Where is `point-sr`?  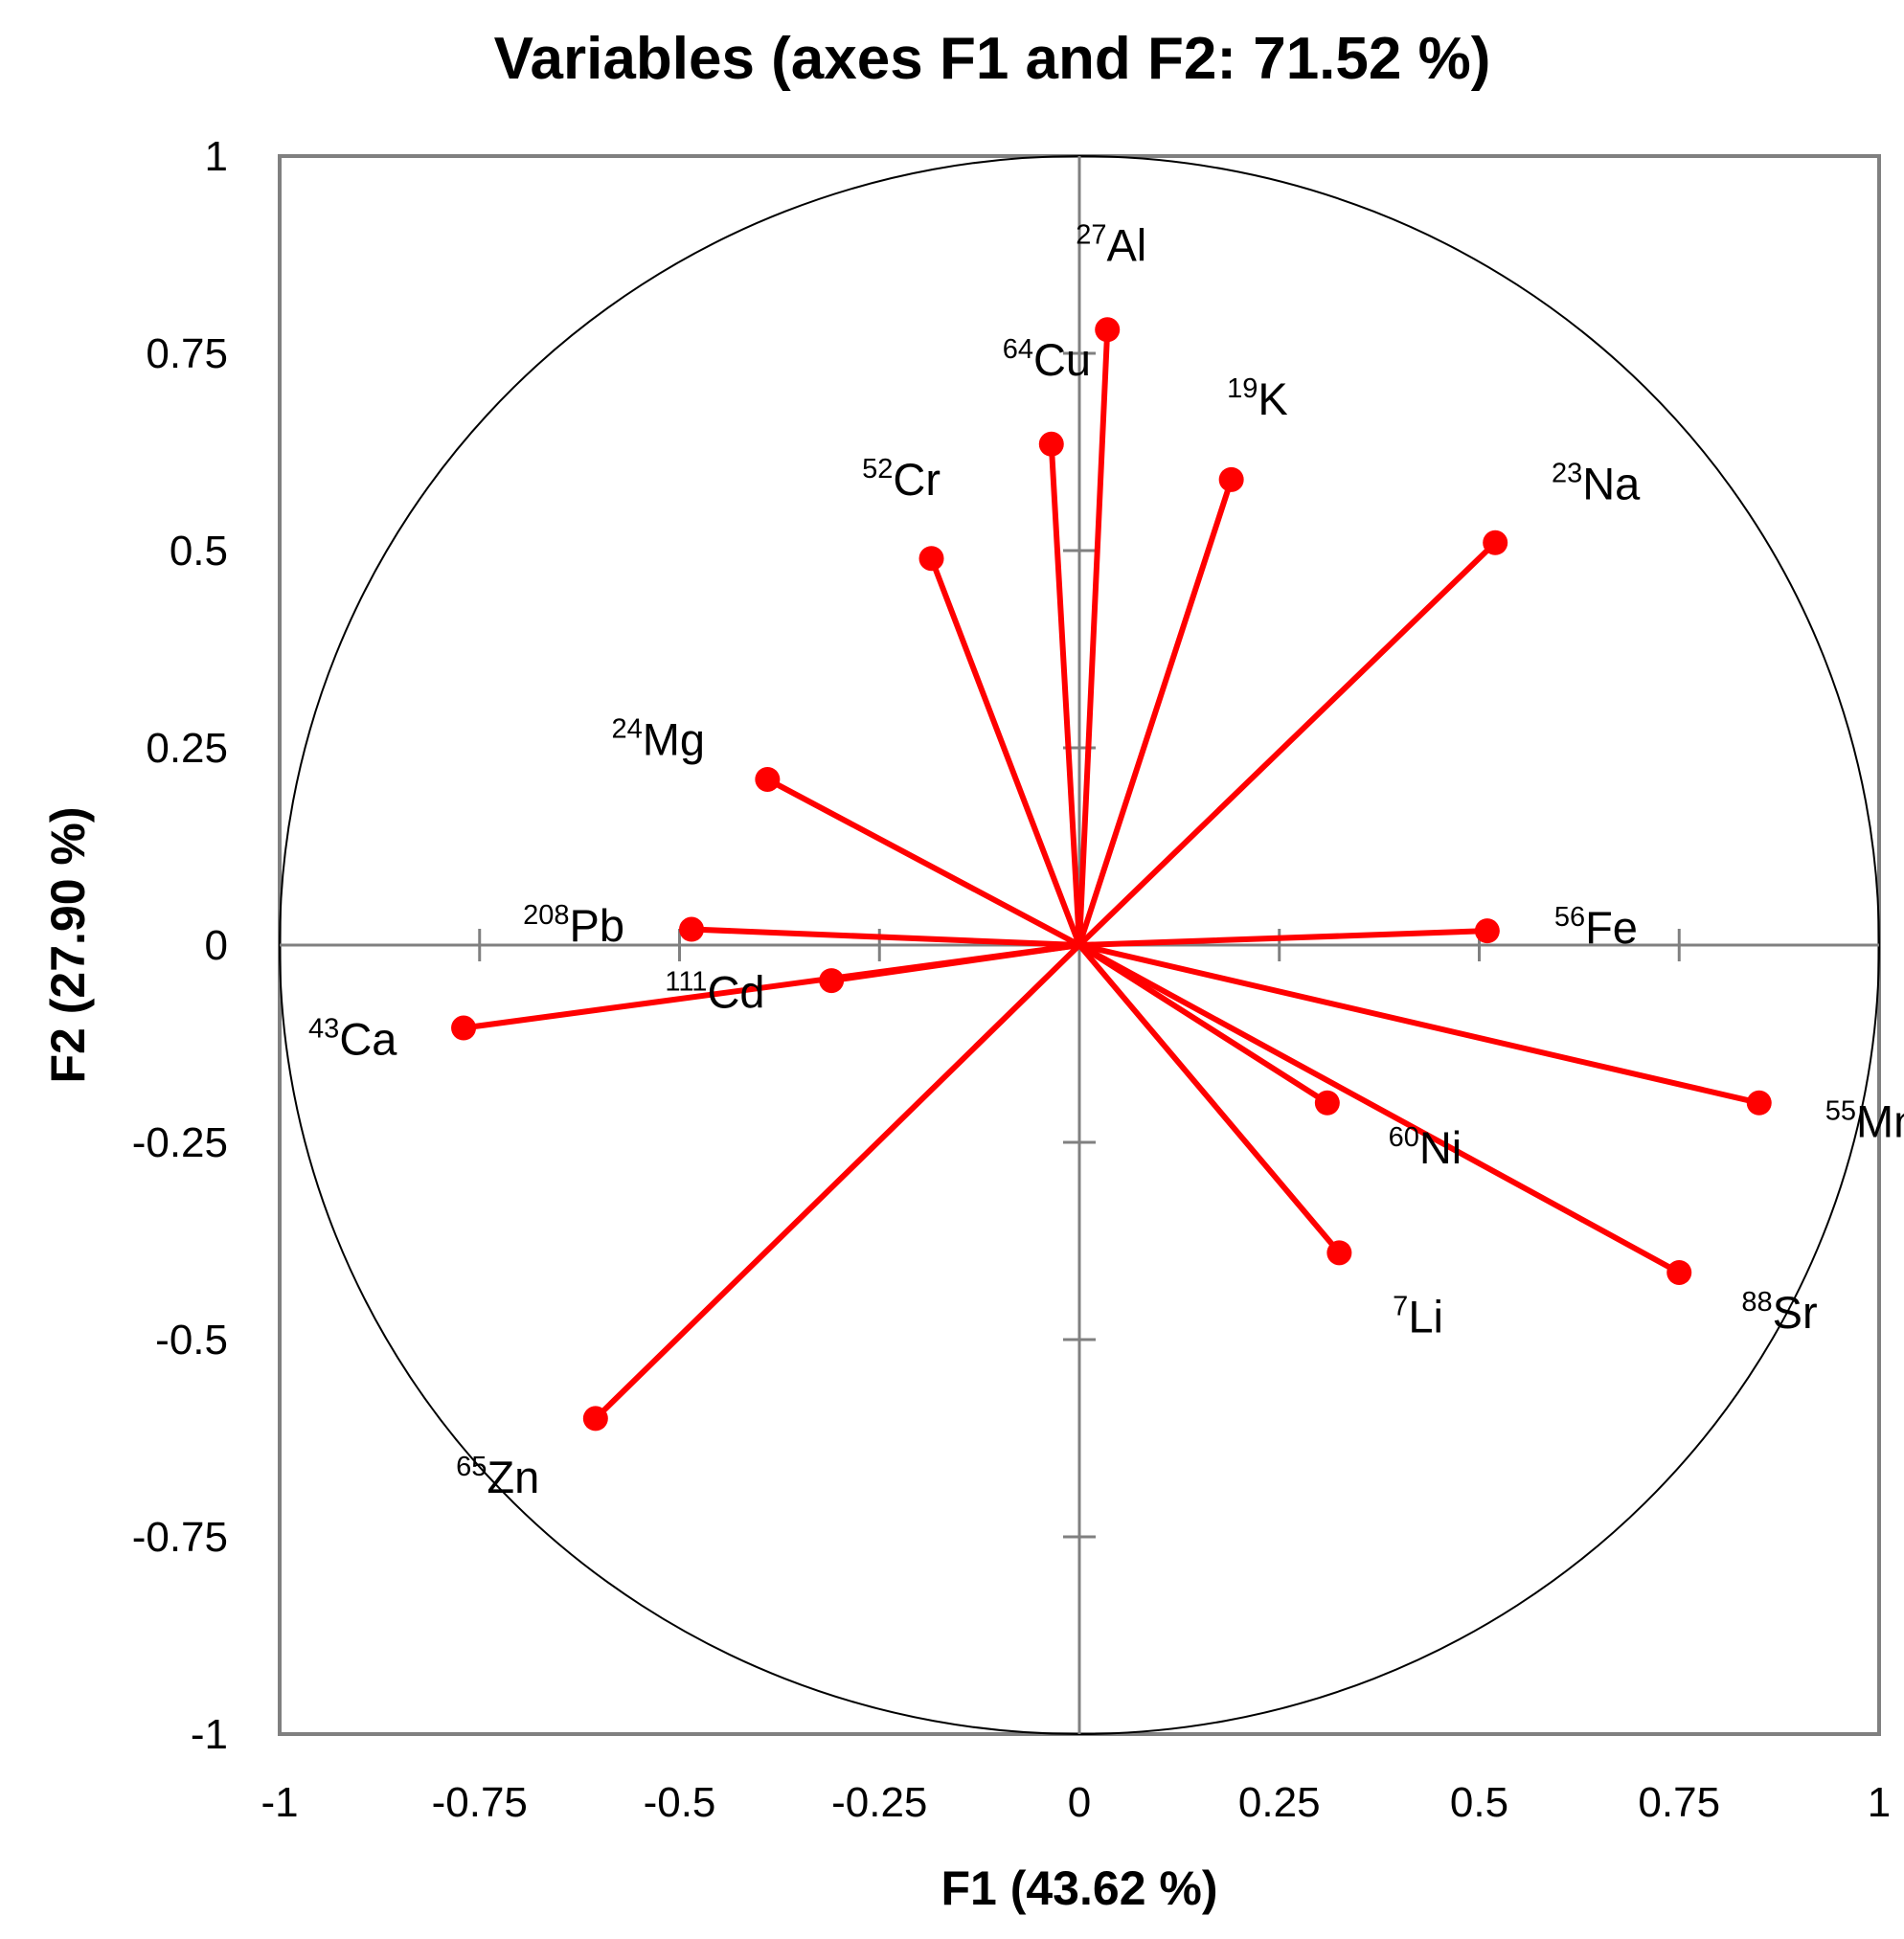
point-sr is located at coordinates (1679, 1272).